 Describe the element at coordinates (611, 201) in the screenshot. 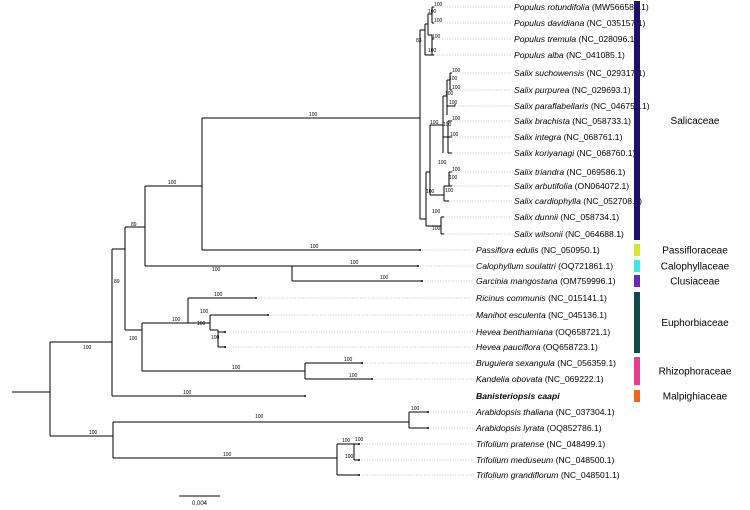

I see `taxon-accession: (NC_052708.1)` at that location.